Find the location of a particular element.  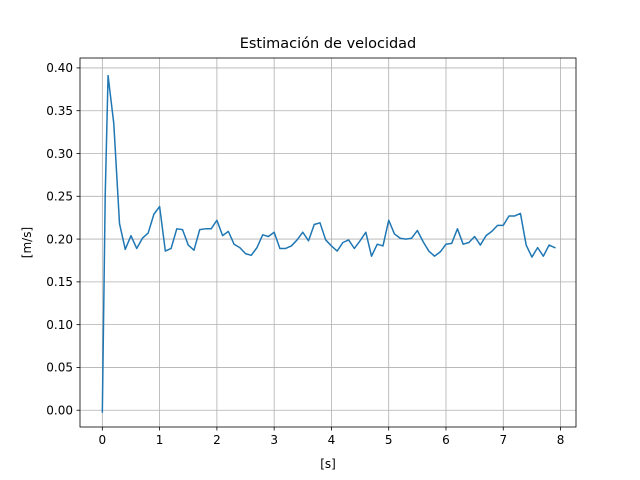

x-axis-ticks: 0 1 2 3 4 5 6 7 8 is located at coordinates (332, 437).